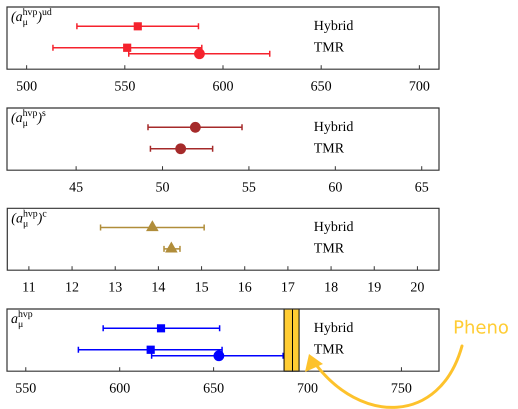  I want to click on x-tick-label: 15, so click(201, 288).